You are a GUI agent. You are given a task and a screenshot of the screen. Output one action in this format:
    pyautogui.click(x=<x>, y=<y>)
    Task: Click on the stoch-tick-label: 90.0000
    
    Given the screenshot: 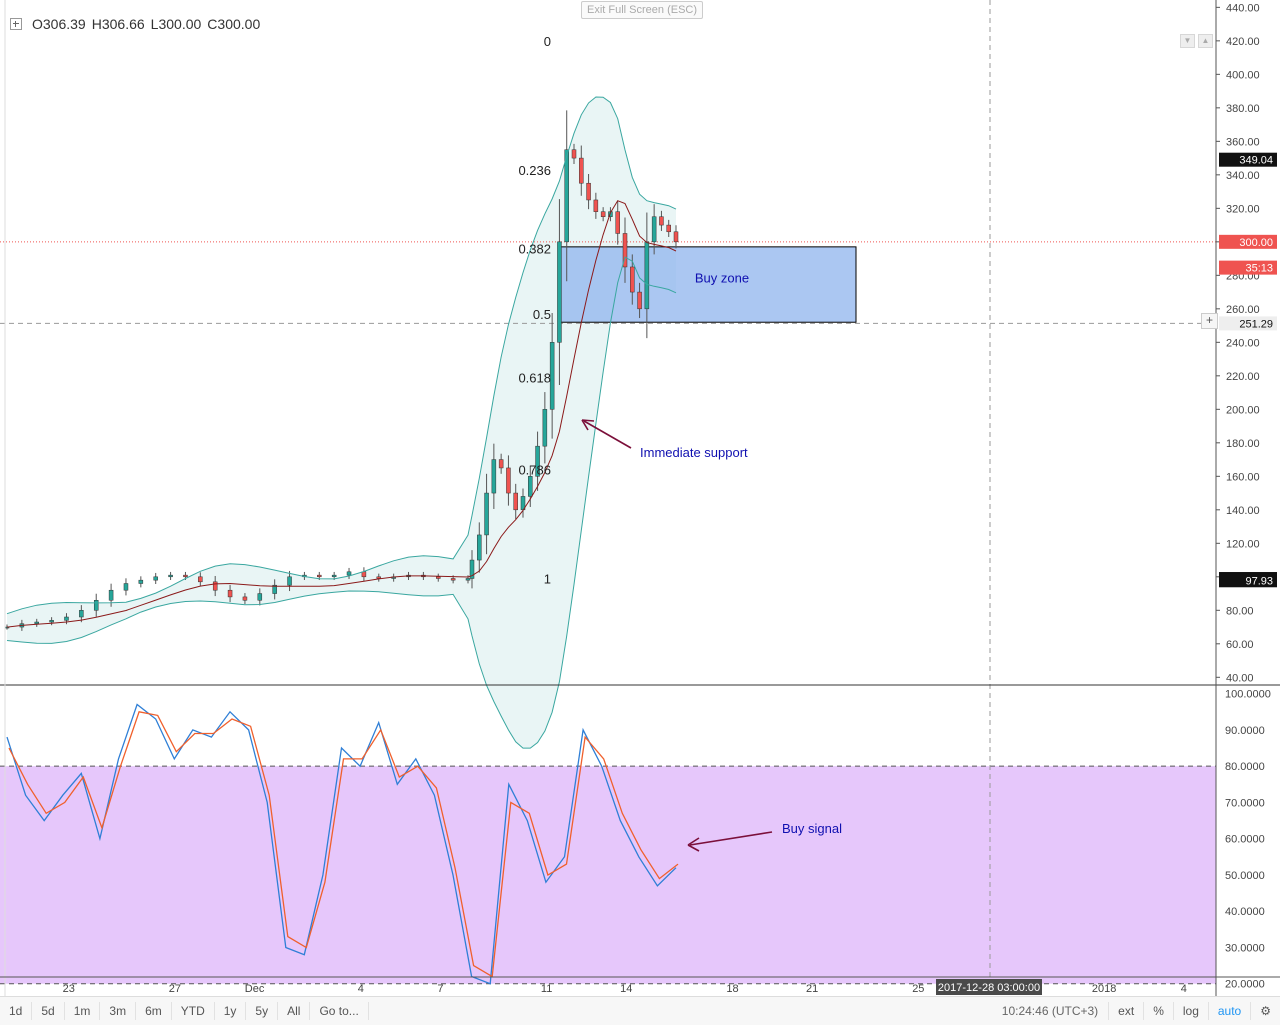 What is the action you would take?
    pyautogui.click(x=1245, y=731)
    